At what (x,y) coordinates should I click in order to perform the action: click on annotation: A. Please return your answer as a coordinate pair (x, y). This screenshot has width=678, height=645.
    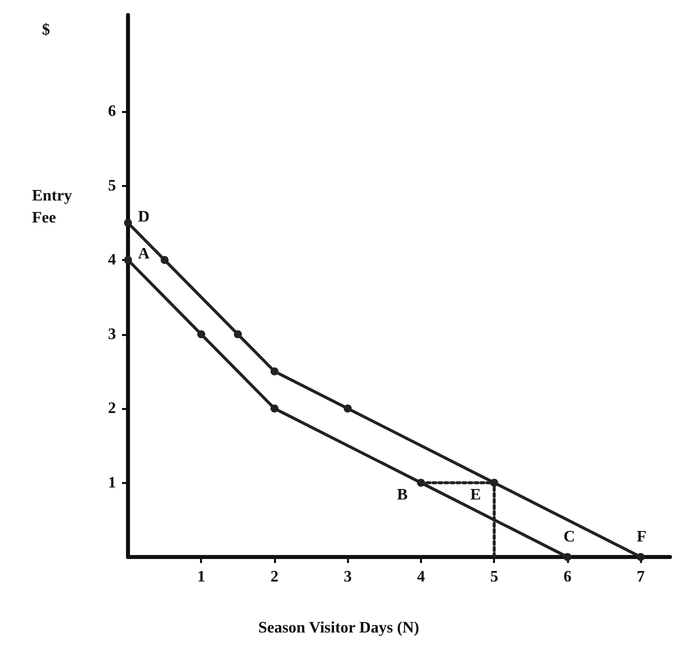
    Looking at the image, I should click on (144, 254).